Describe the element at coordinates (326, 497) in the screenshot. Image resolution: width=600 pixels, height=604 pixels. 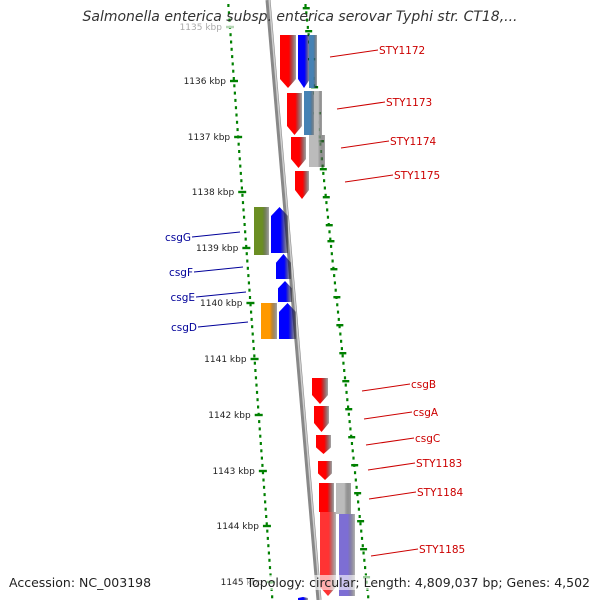
I see `cds-box` at that location.